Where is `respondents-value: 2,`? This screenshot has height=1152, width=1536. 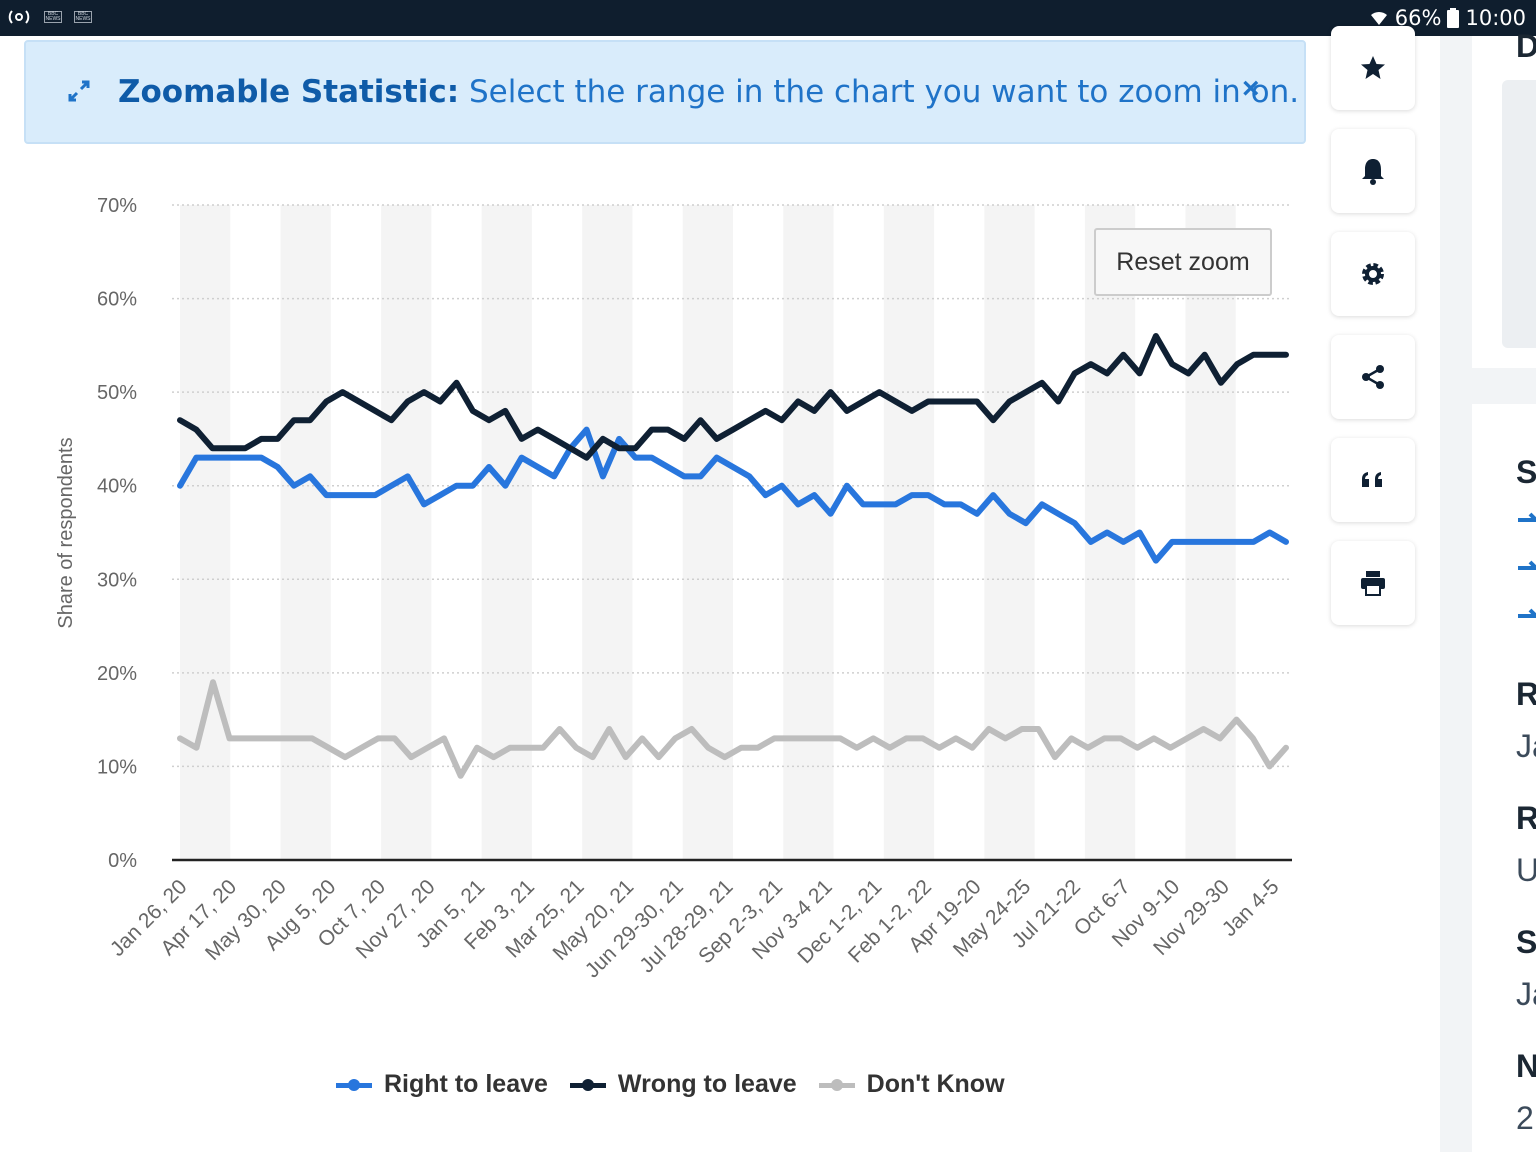
respondents-value: 2, is located at coordinates (1526, 1118).